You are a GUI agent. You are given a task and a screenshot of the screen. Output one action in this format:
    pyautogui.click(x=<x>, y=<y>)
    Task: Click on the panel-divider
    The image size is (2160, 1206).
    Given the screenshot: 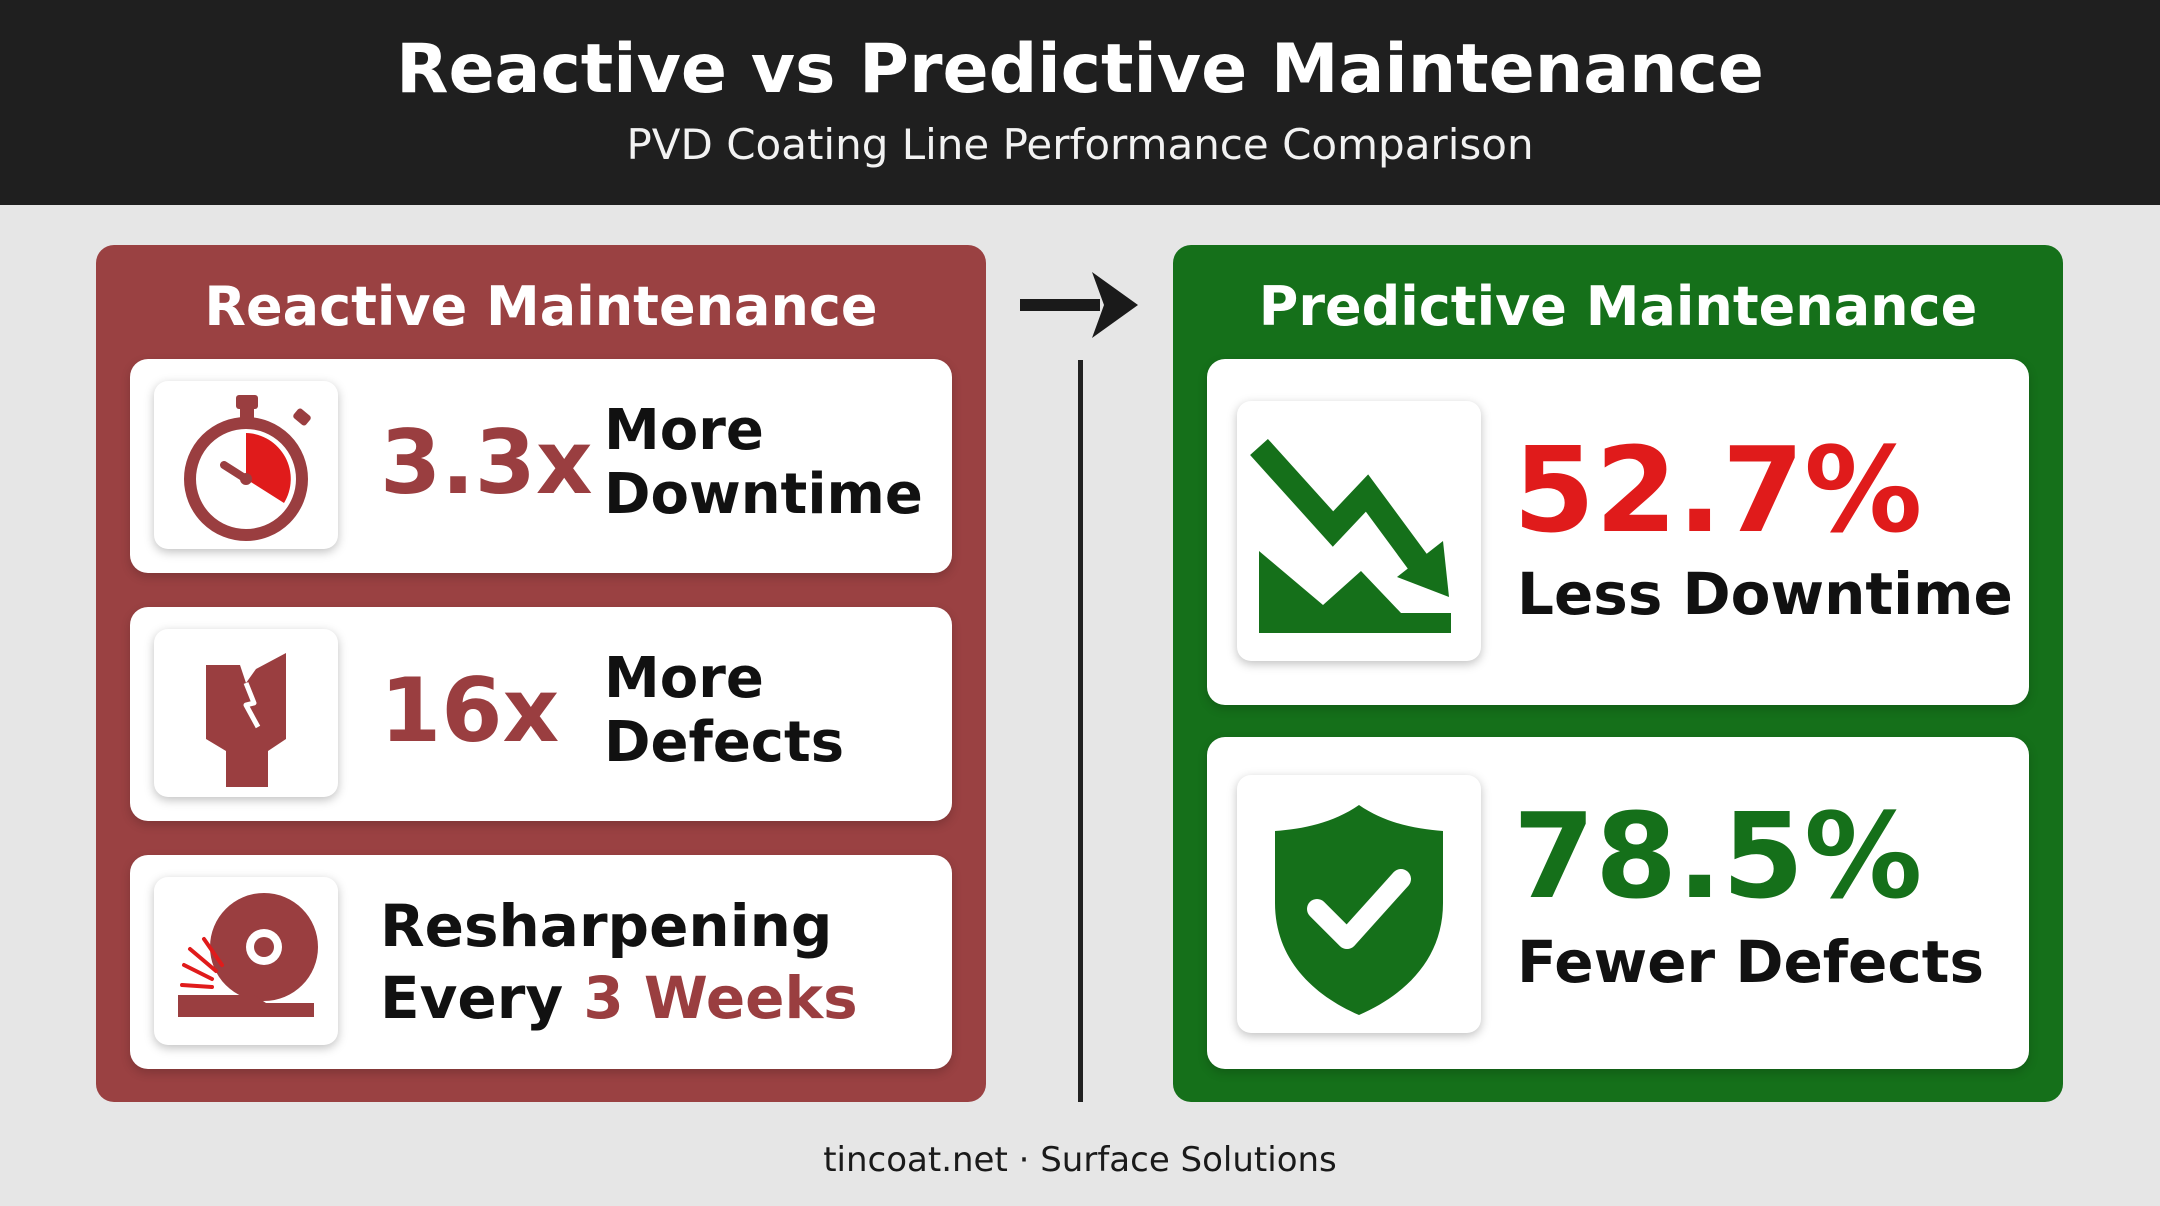 What is the action you would take?
    pyautogui.click(x=1080, y=731)
    